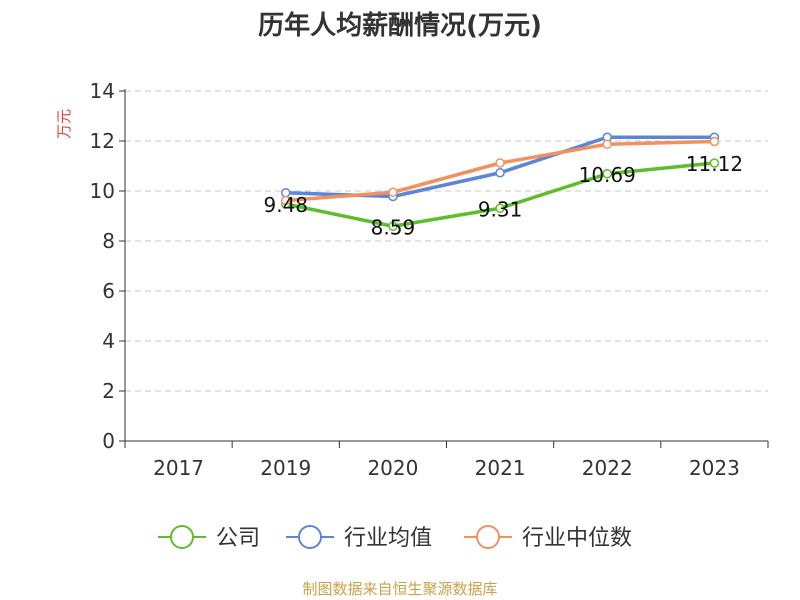 This screenshot has width=800, height=600. Describe the element at coordinates (714, 468) in the screenshot. I see `x-tick-label-2023: 2023` at that location.